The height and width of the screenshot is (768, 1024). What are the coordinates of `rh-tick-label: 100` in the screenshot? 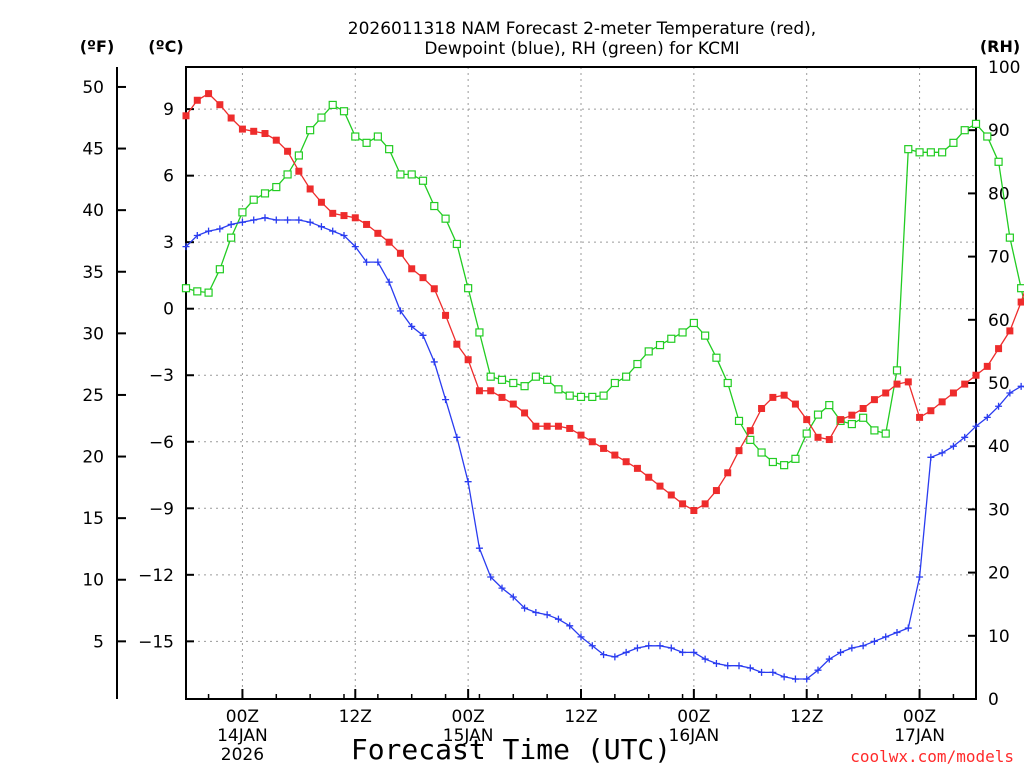 It's located at (1004, 68).